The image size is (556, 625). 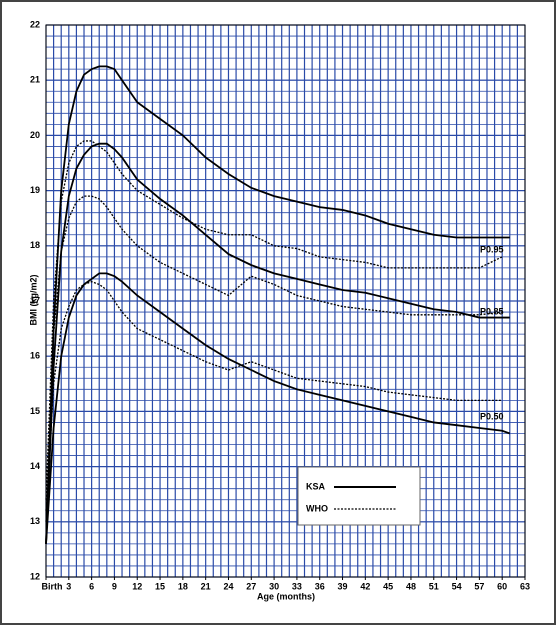 I want to click on y-tick-label: 13, so click(x=35, y=521).